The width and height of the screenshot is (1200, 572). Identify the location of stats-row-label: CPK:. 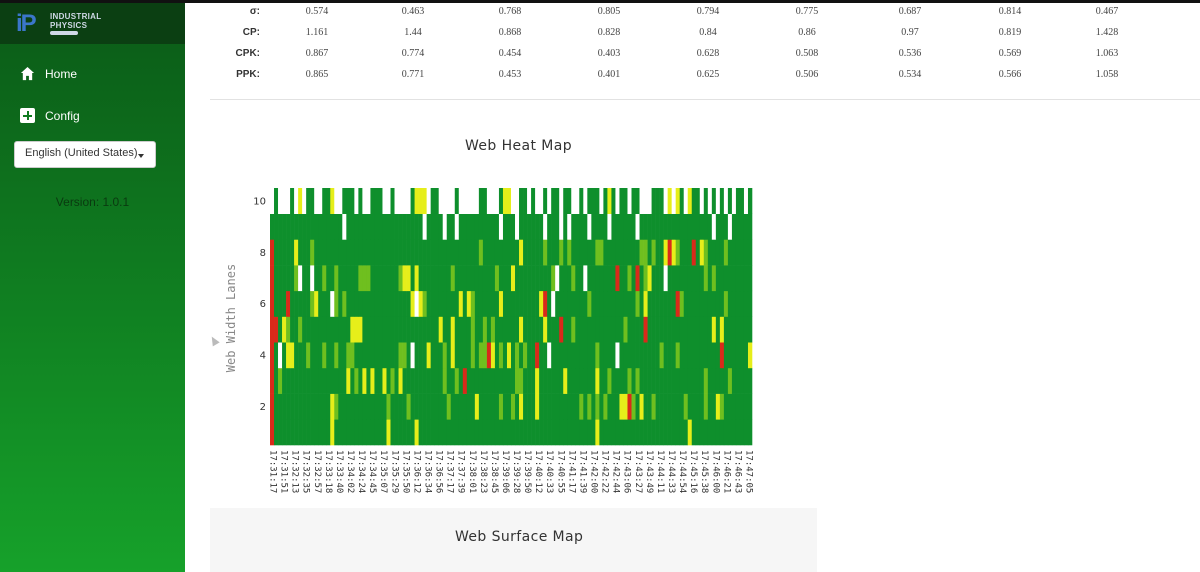
(247, 53).